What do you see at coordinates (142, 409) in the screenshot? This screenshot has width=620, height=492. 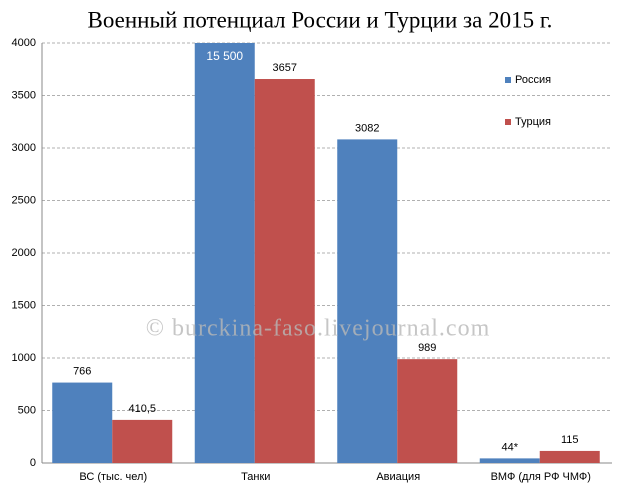 I see `value-label: 410,5` at bounding box center [142, 409].